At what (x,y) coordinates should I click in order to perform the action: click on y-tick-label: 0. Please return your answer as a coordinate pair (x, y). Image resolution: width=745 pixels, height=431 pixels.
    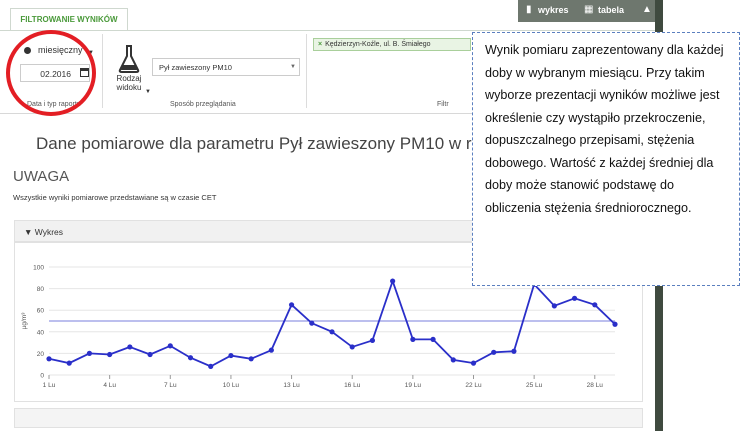
    Looking at the image, I should click on (42, 376).